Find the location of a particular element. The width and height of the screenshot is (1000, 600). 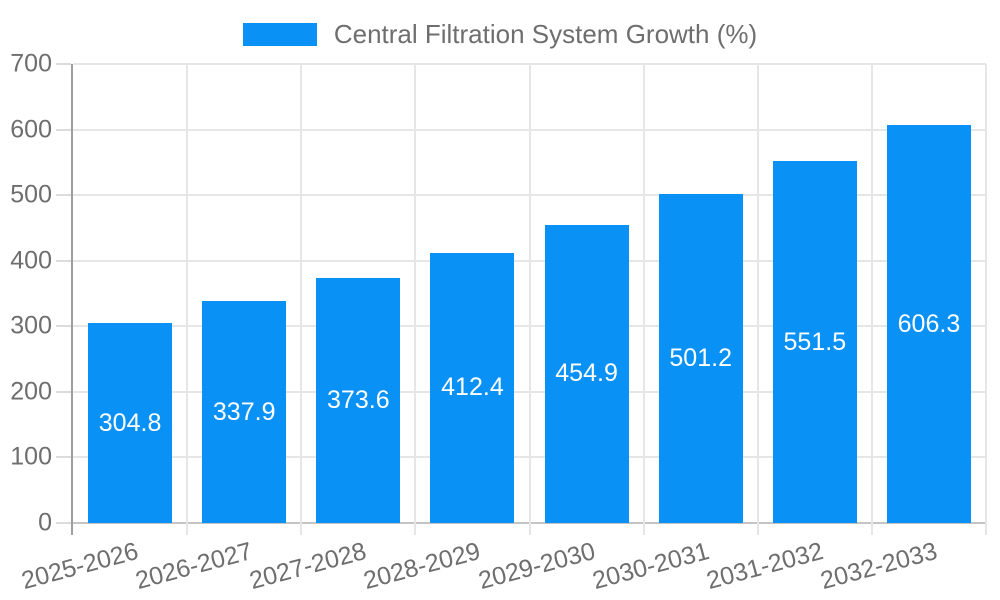

y-axis-label: 600 is located at coordinates (31, 129).